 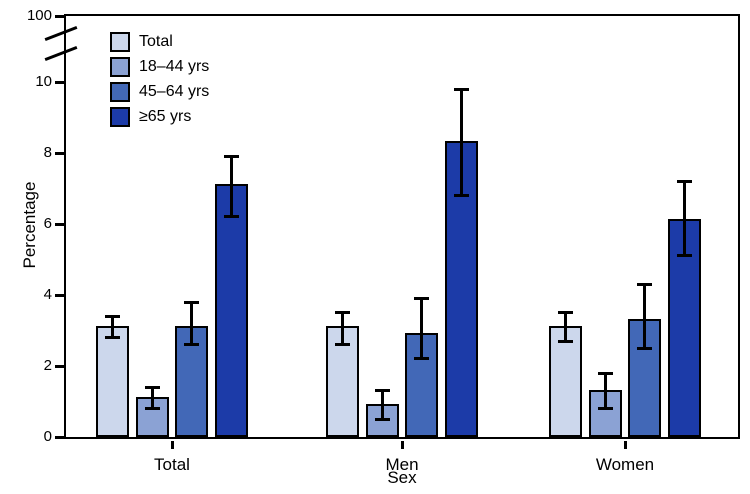 I want to click on legend-item: Total, so click(x=159, y=41).